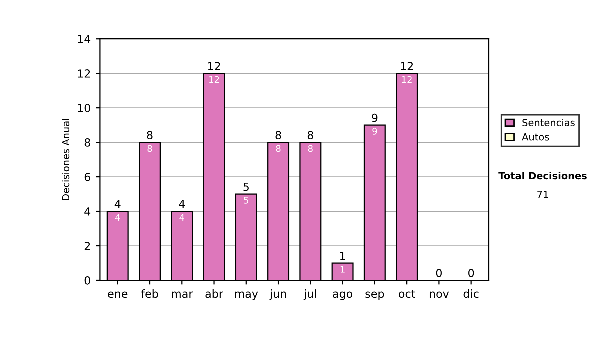  Describe the element at coordinates (542, 176) in the screenshot. I see `text: Total Decisiones` at that location.